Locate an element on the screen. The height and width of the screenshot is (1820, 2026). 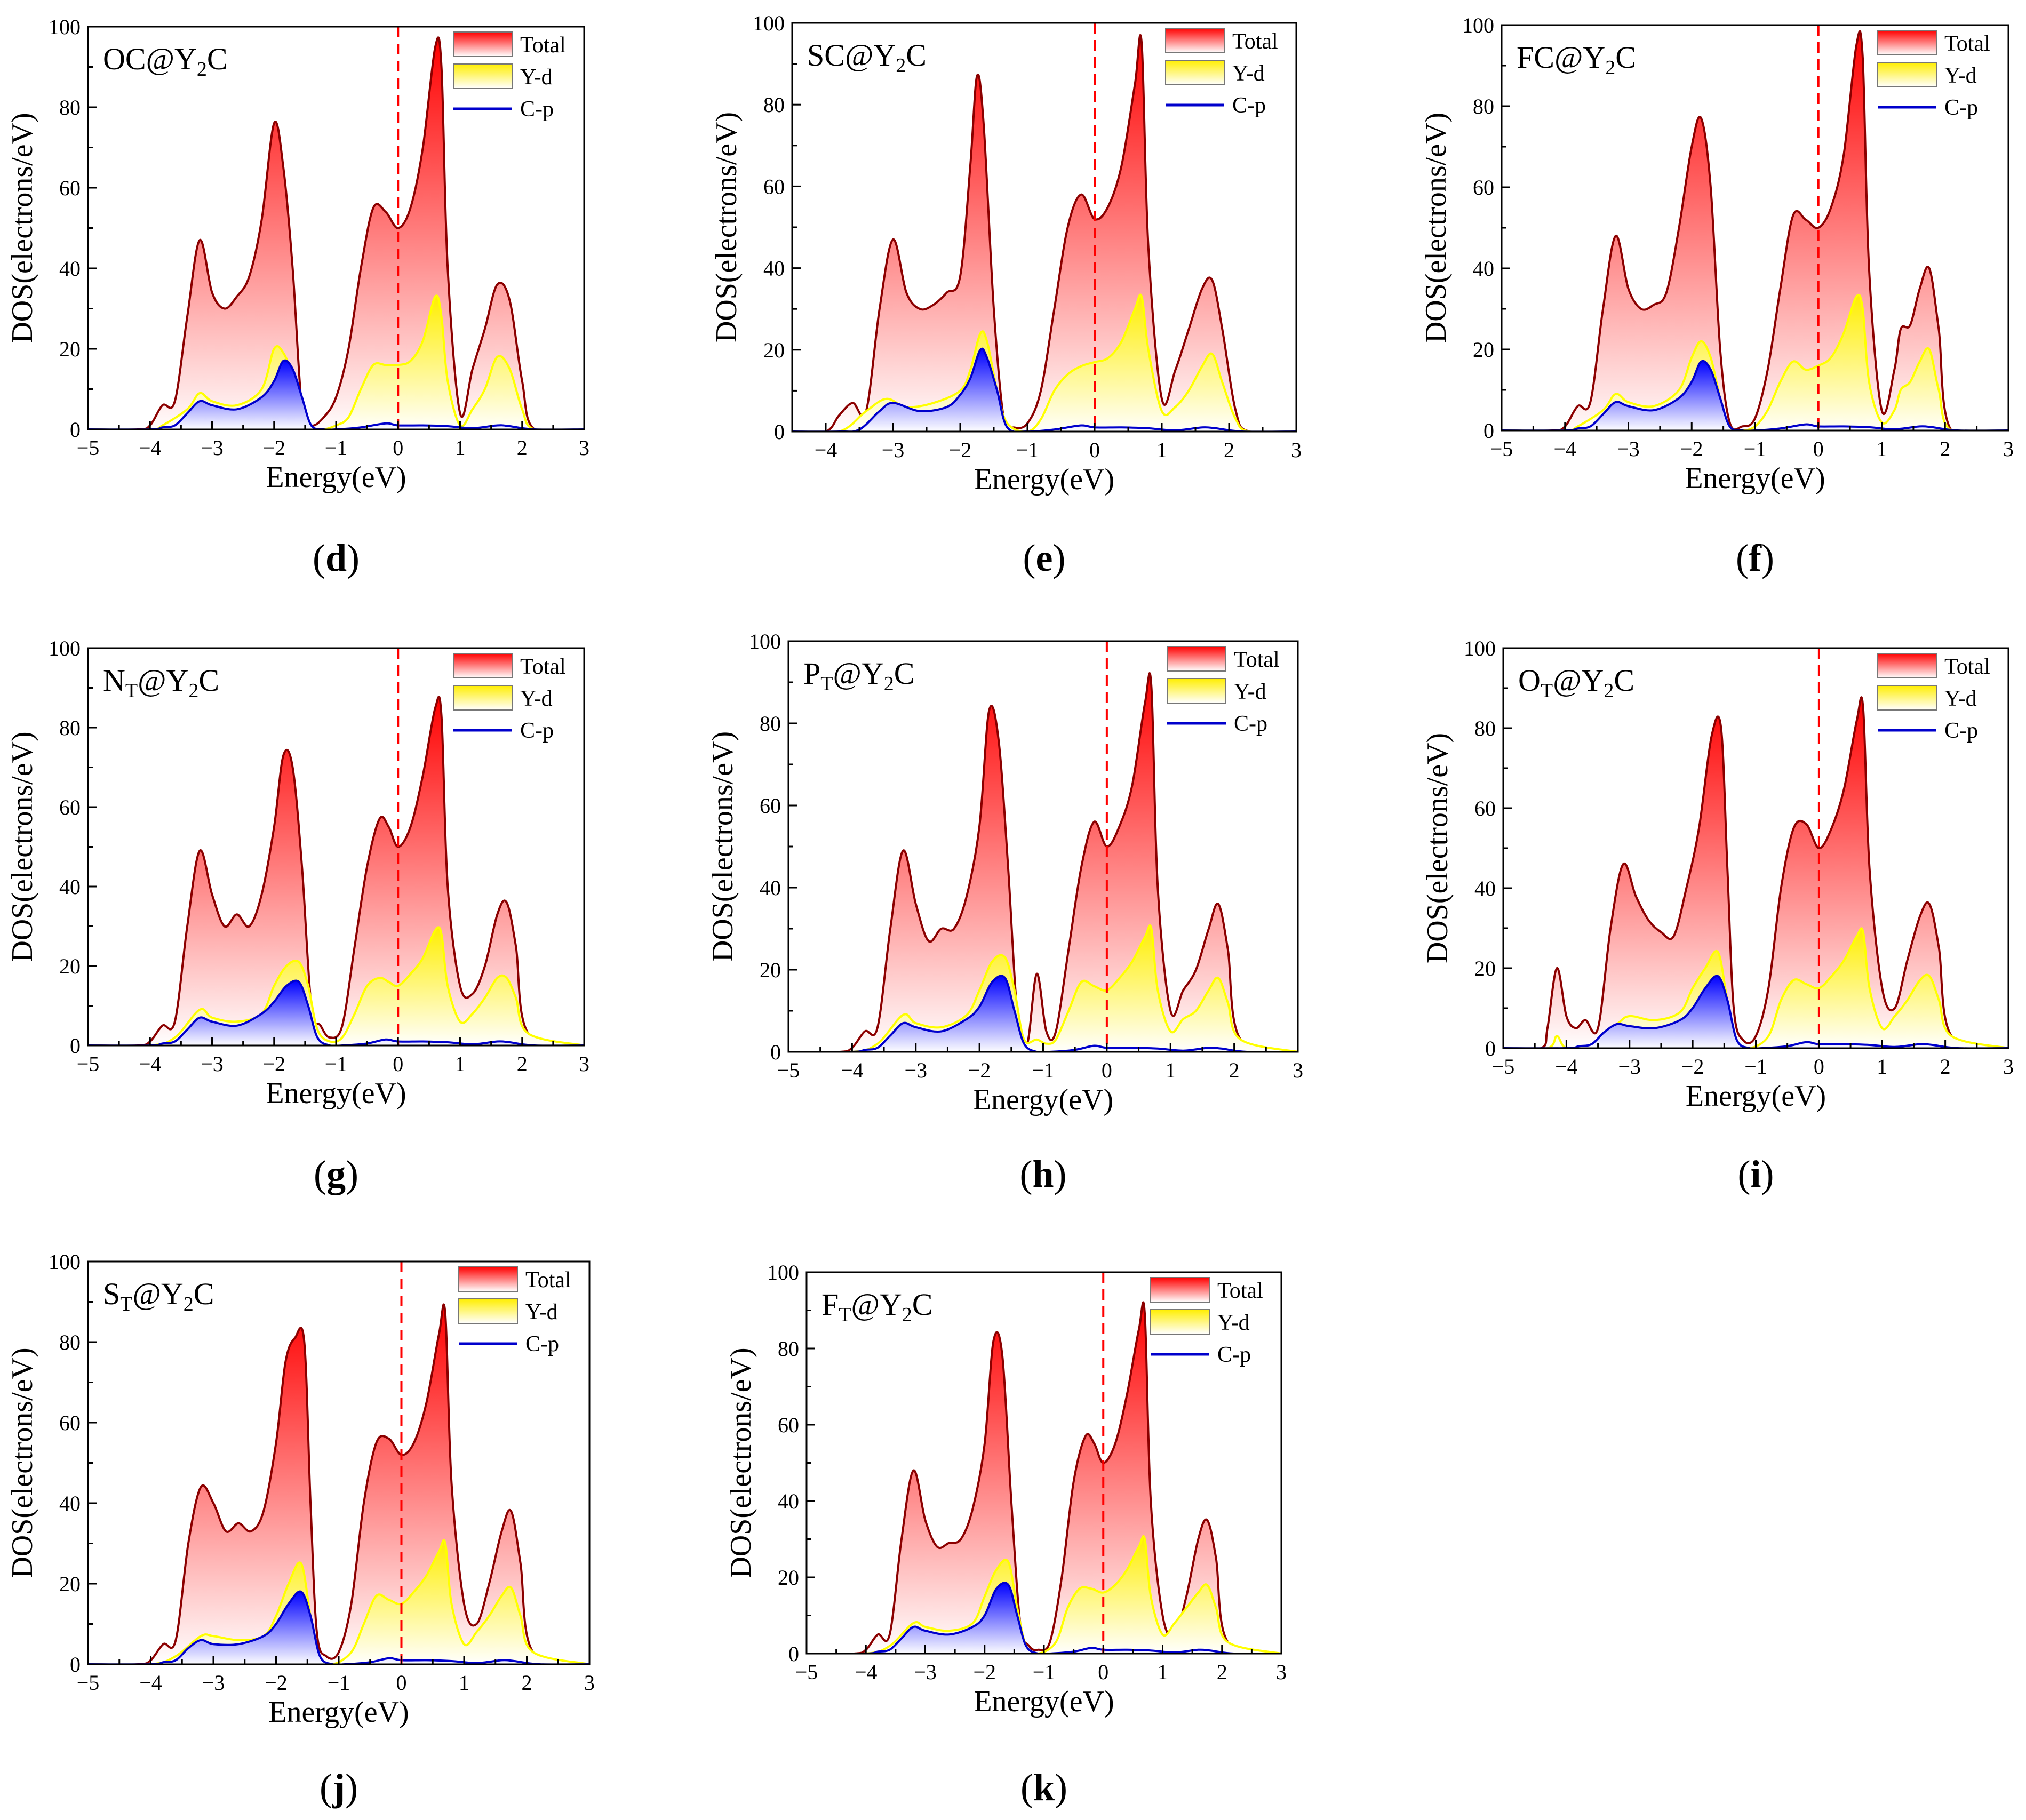
panel-letter-label: (h) is located at coordinates (1043, 1174).